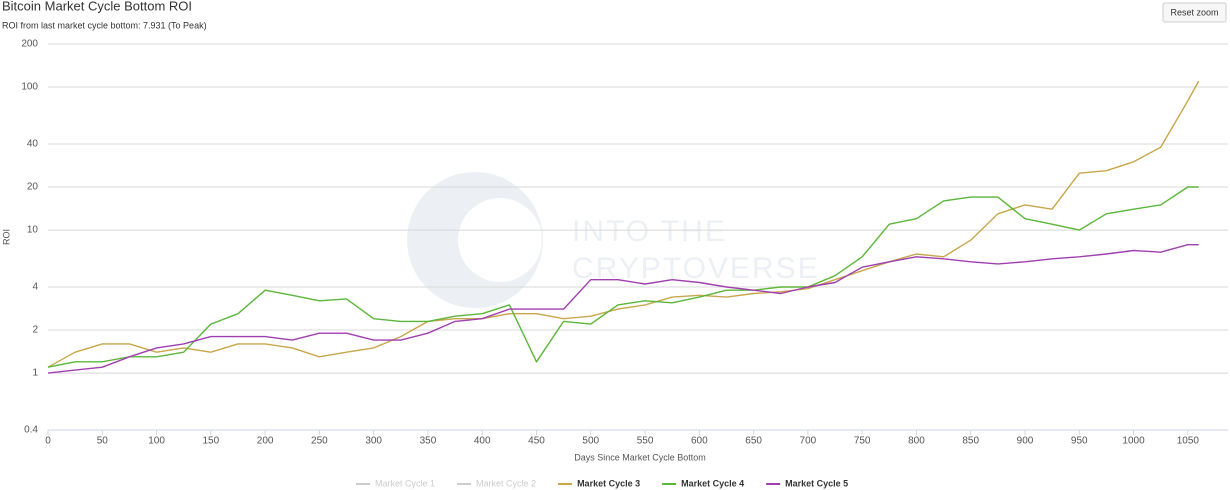 The height and width of the screenshot is (490, 1230). What do you see at coordinates (319, 441) in the screenshot?
I see `x-tick-label: 250` at bounding box center [319, 441].